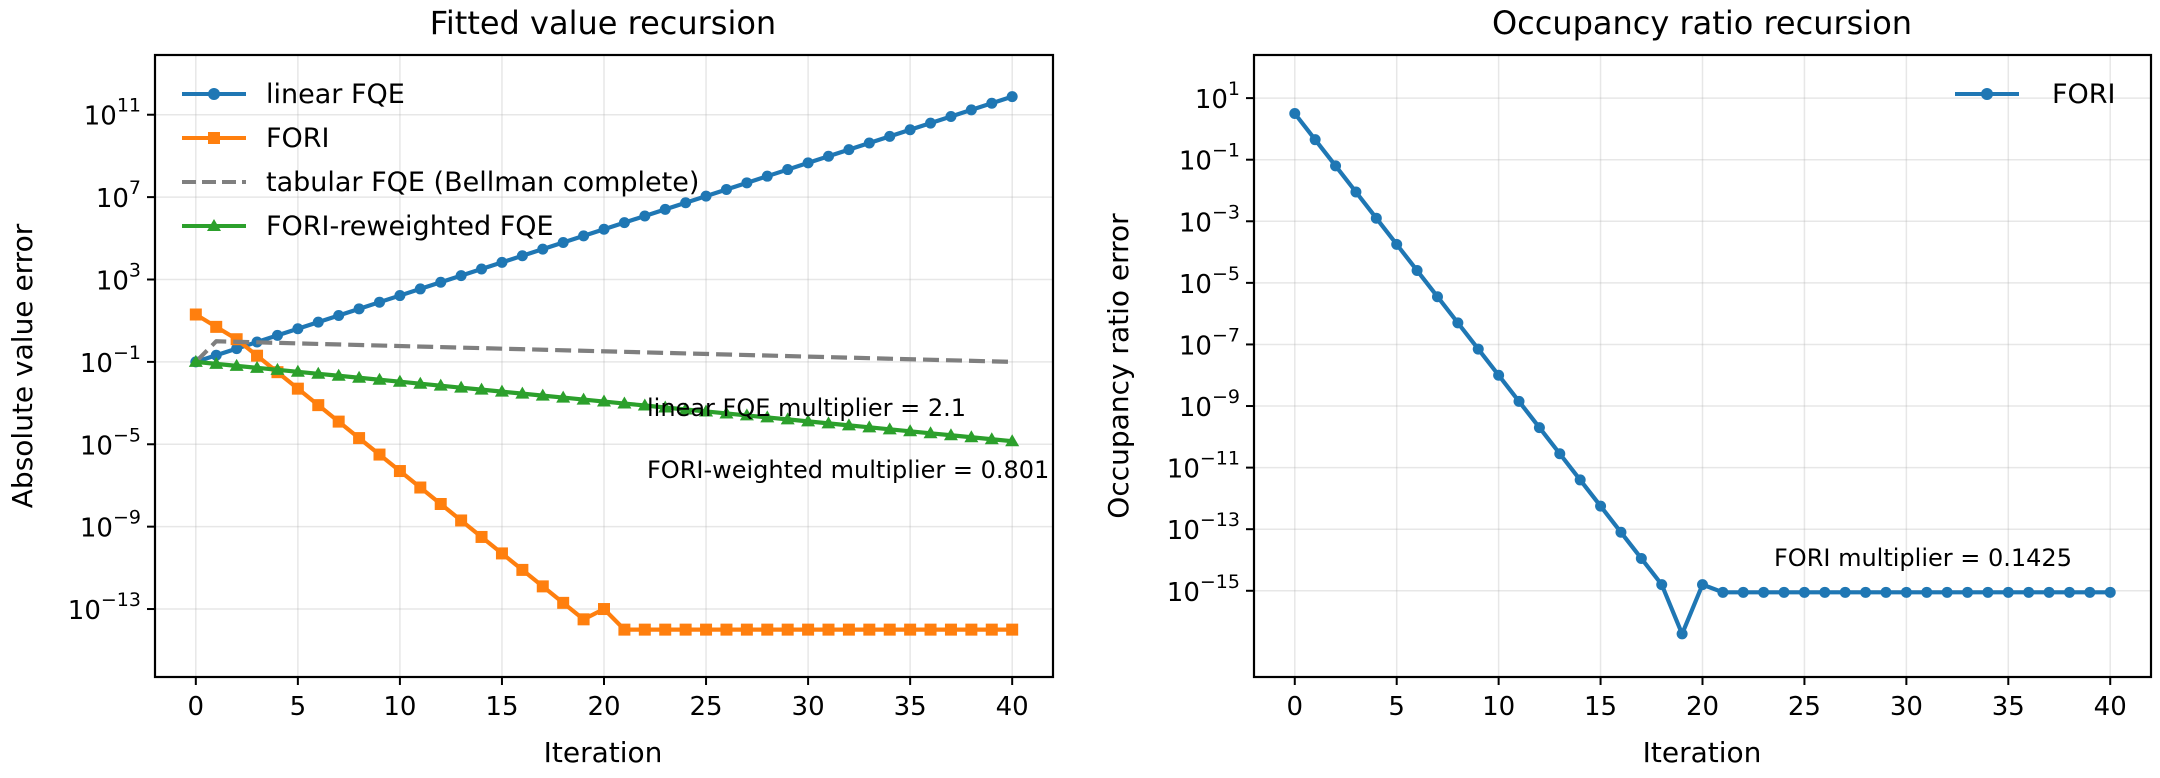  Describe the element at coordinates (1702, 23) in the screenshot. I see `chart-title: Occupancy ratio recursion` at that location.